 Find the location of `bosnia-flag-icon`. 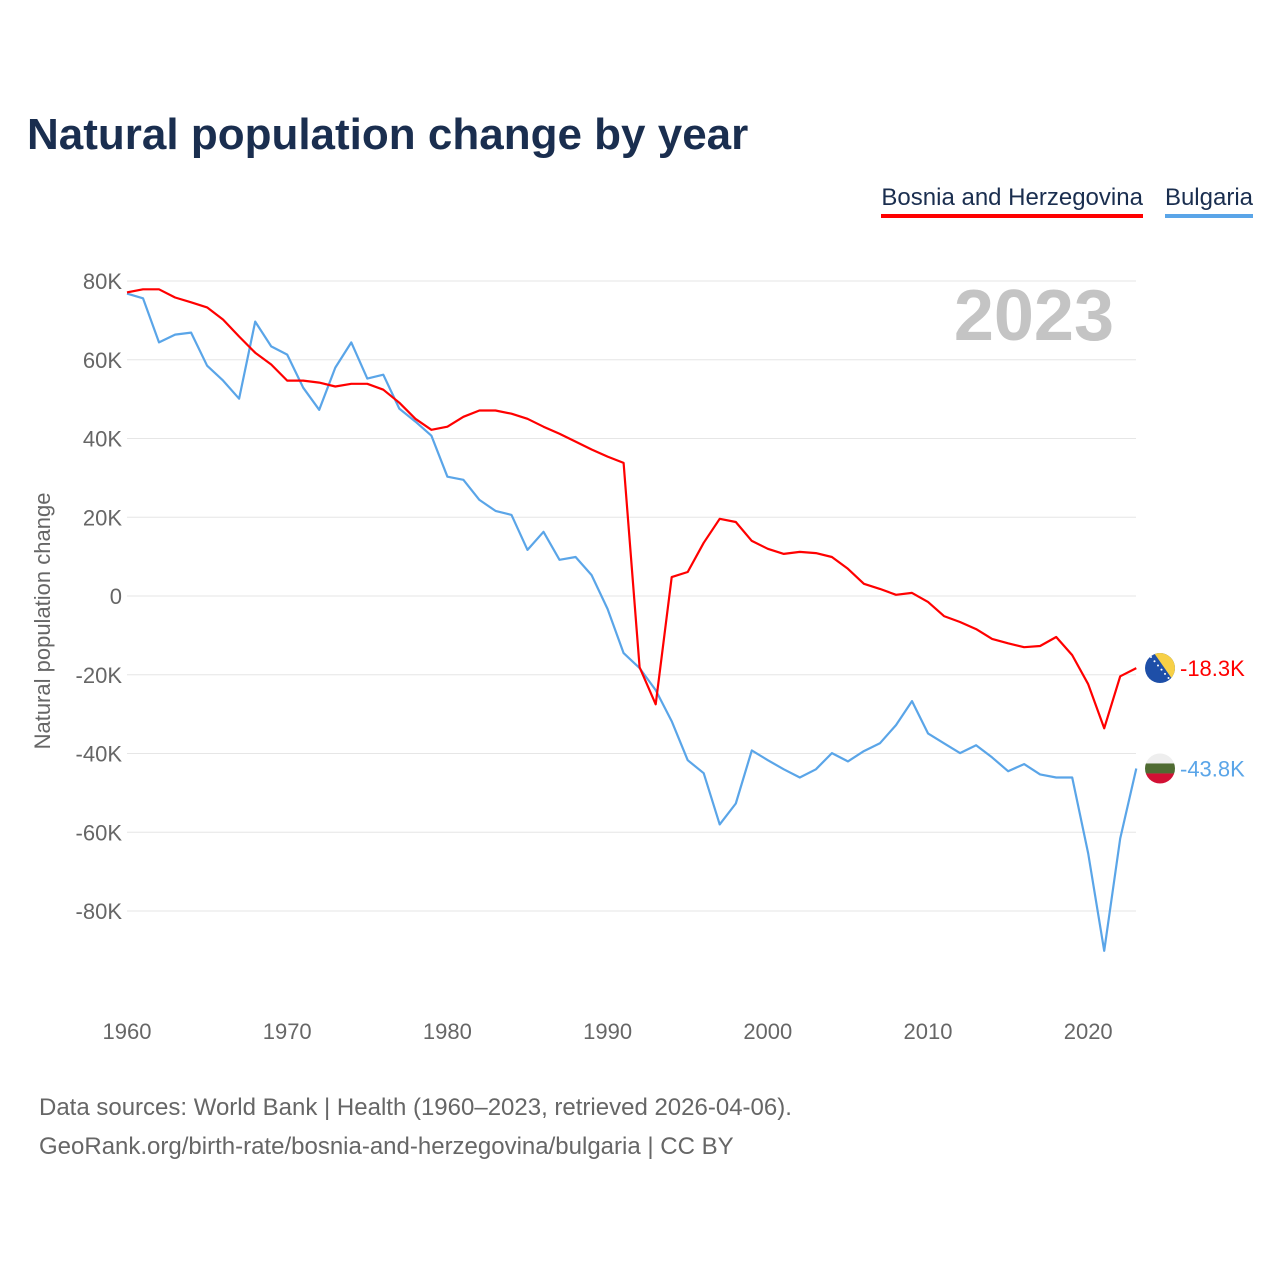

bosnia-flag-icon is located at coordinates (1160, 668).